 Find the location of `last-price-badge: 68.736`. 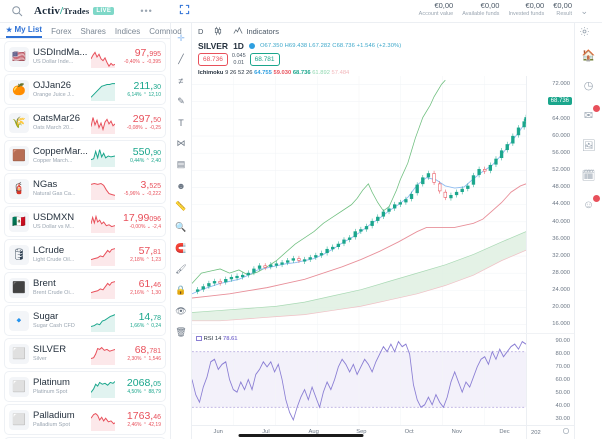

last-price-badge: 68.736 is located at coordinates (559, 101).